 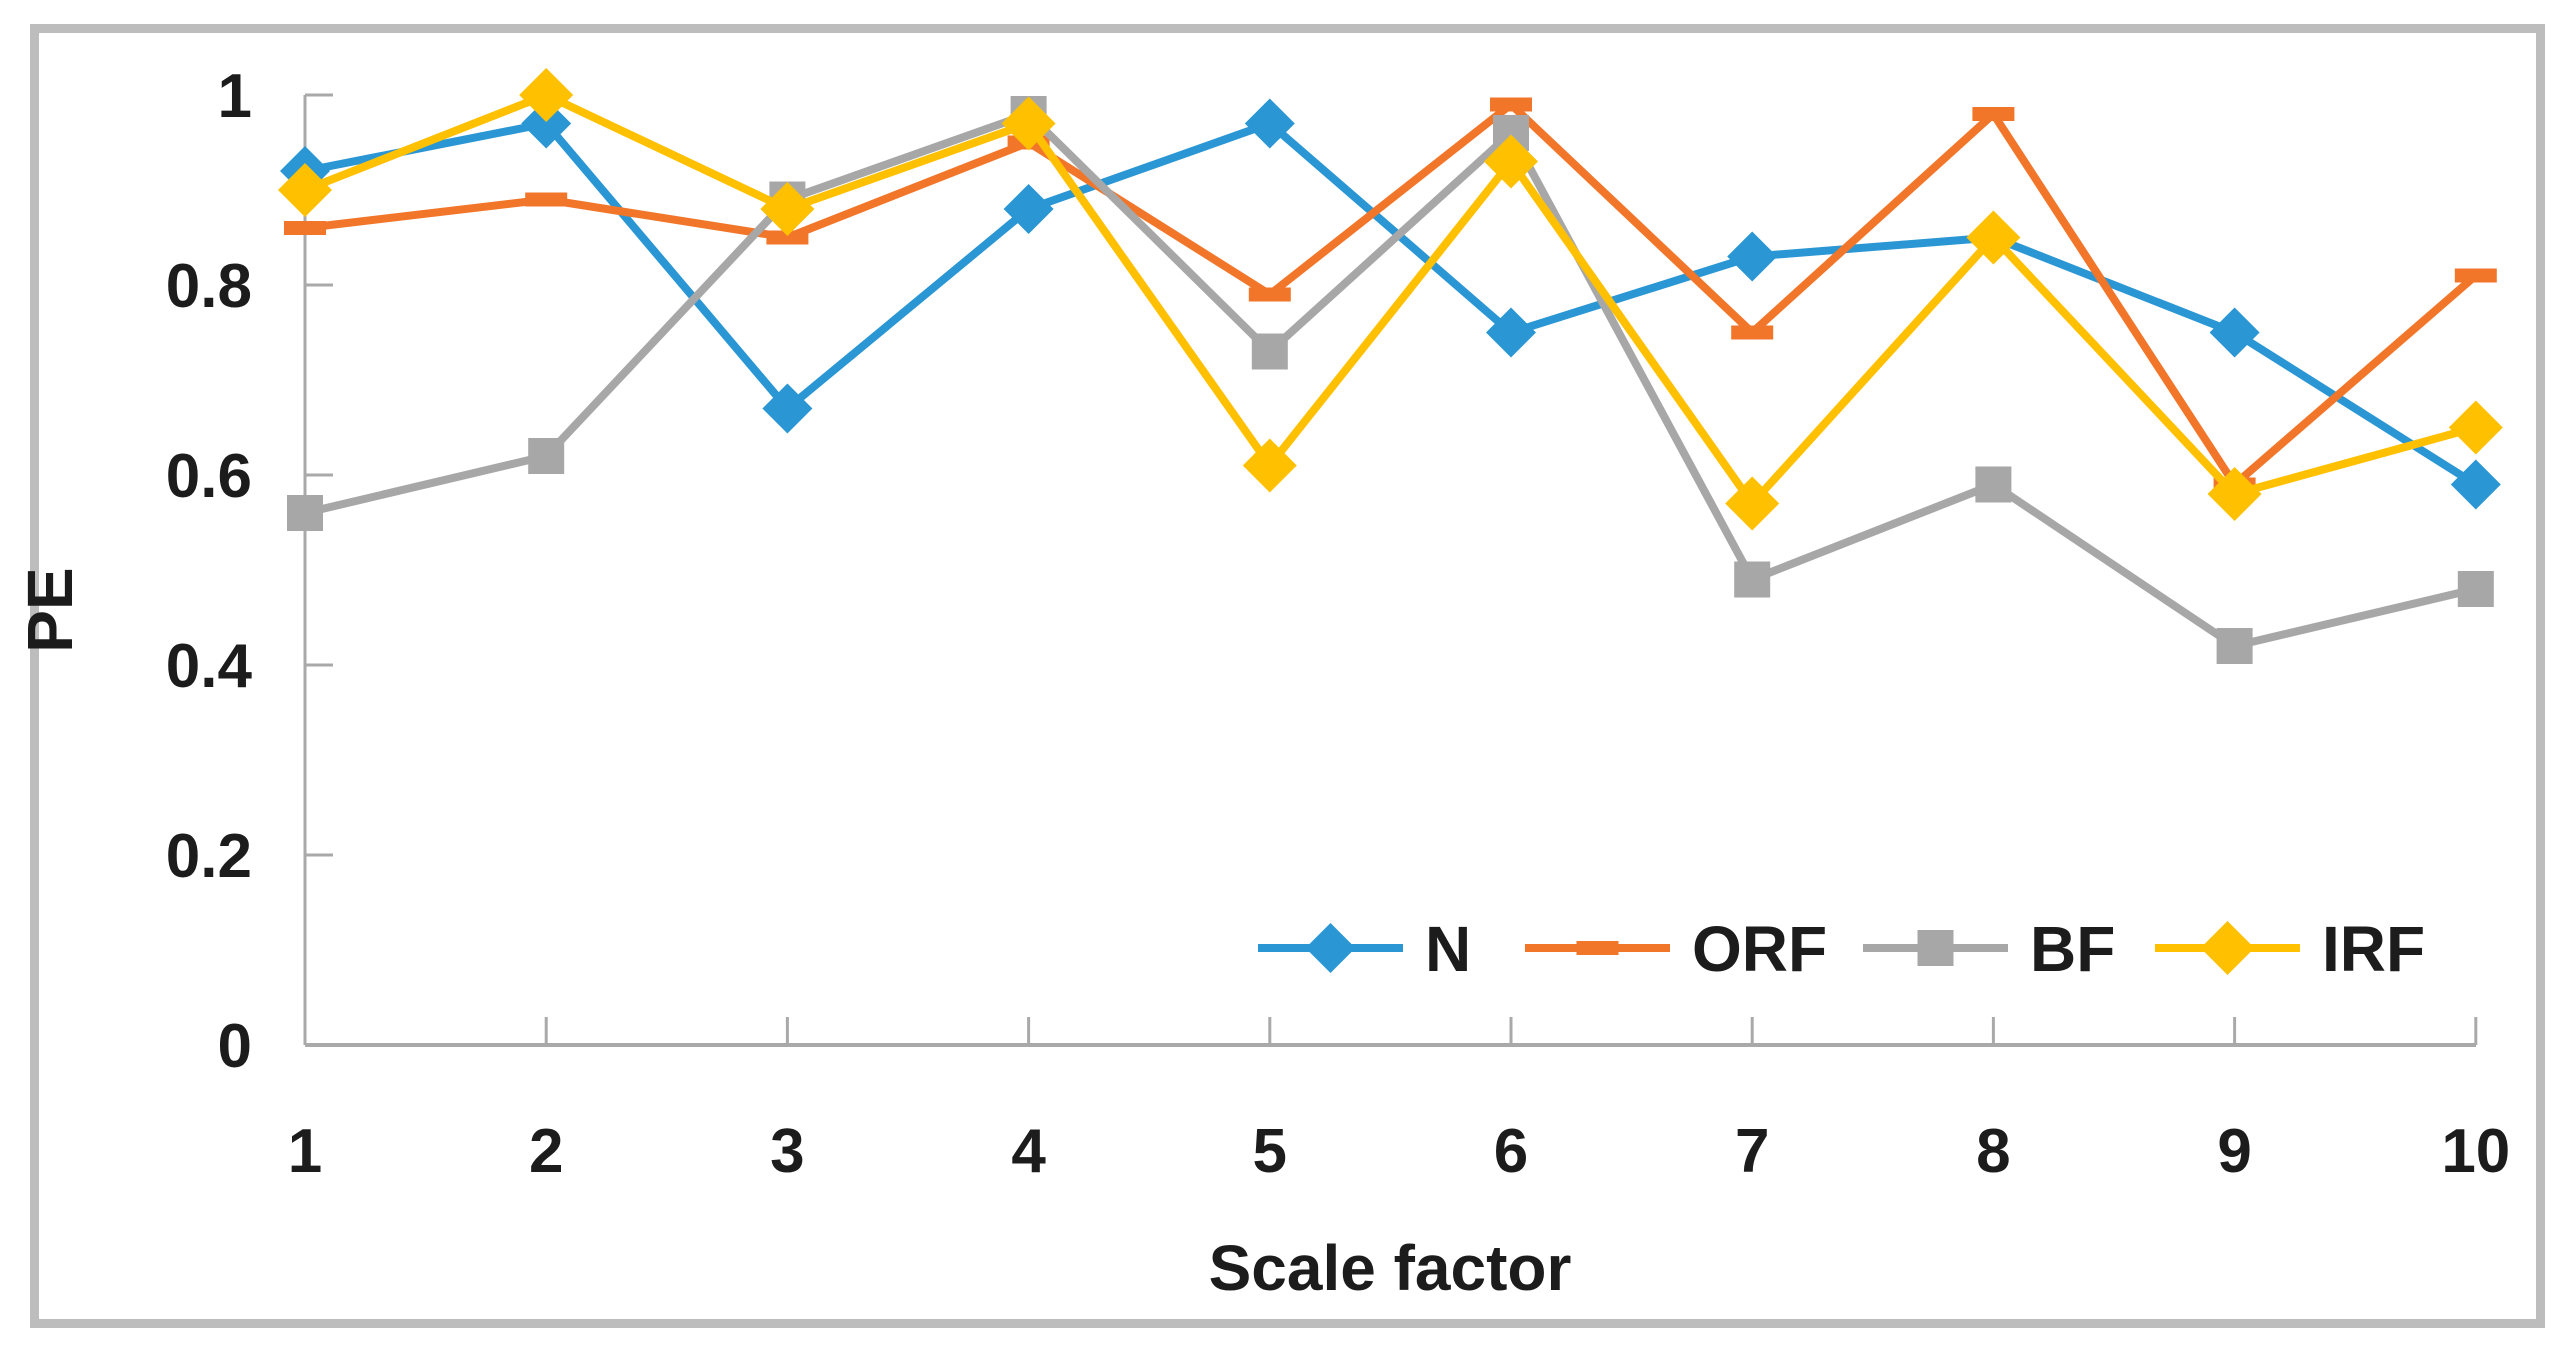 I want to click on x-tick-label: 3, so click(x=787, y=1151).